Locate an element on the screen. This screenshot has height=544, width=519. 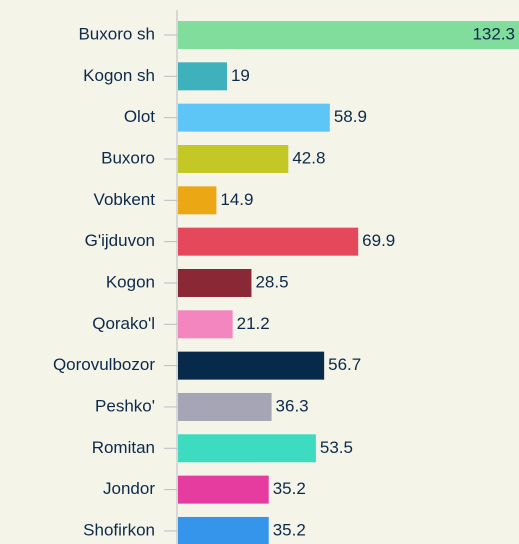
value-label: 21.2 is located at coordinates (253, 323).